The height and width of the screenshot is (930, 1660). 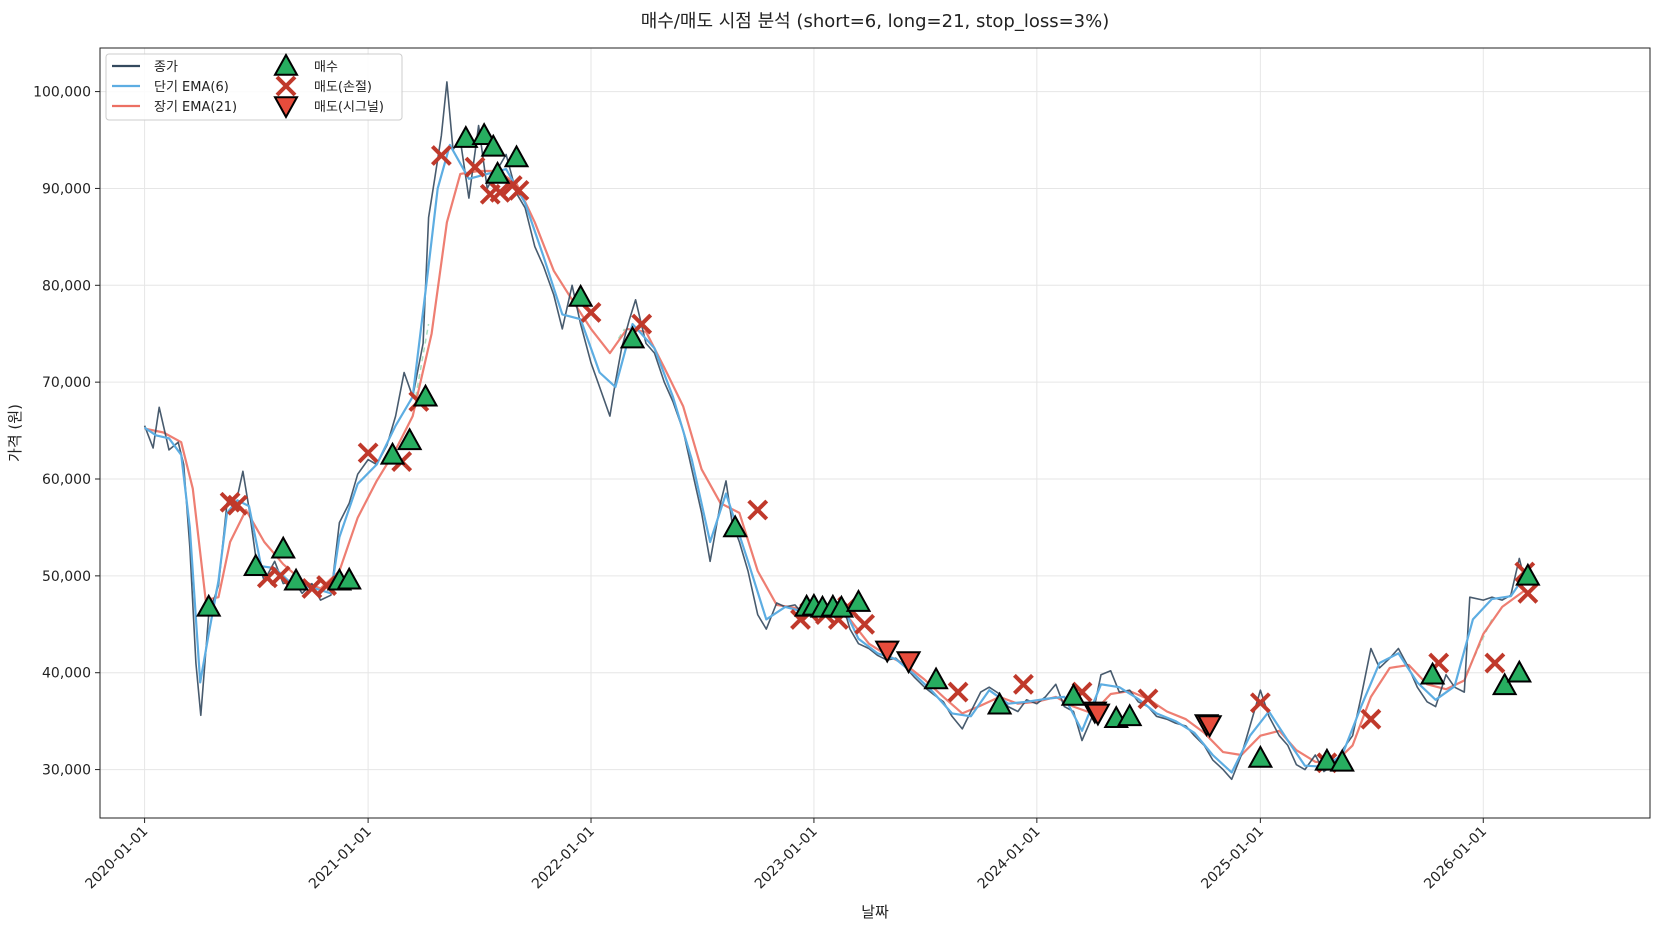 I want to click on y-tick-label: 40,000, so click(x=66, y=674).